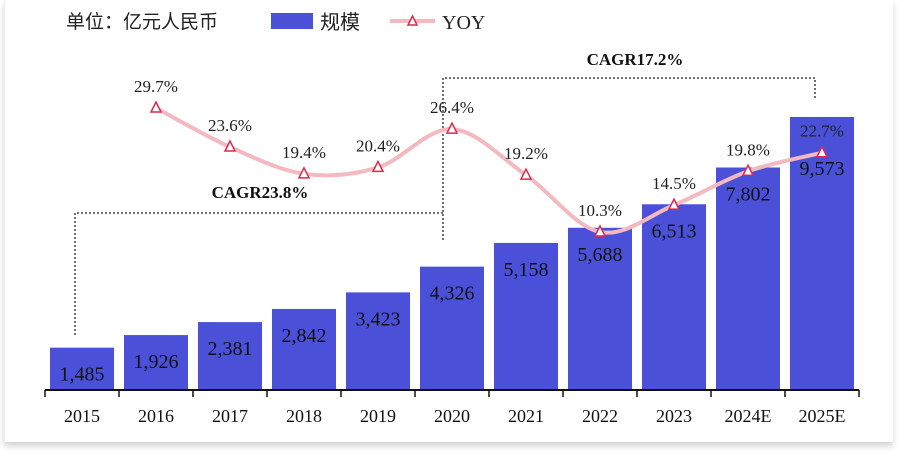 This screenshot has width=901, height=458. Describe the element at coordinates (674, 297) in the screenshot. I see `bar-2023` at that location.